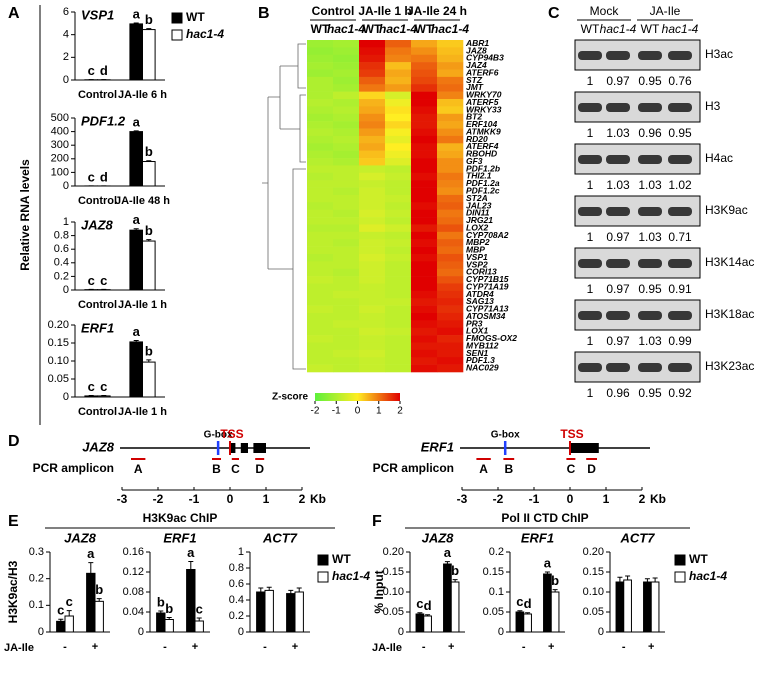 The image size is (757, 675). I want to click on row-label: RD20, so click(477, 139).